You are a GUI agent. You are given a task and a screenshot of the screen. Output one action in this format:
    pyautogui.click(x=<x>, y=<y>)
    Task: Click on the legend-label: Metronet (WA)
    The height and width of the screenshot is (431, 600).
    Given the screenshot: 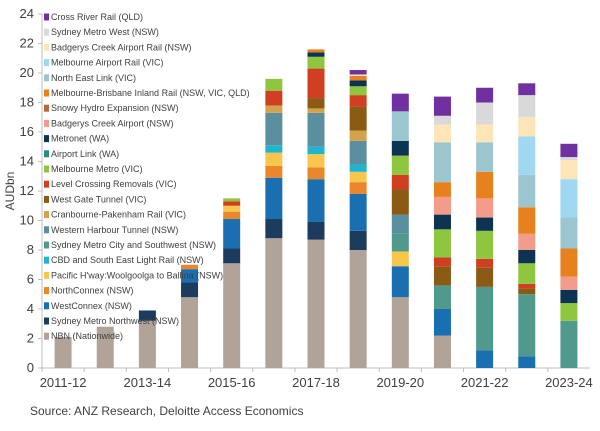 What is the action you would take?
    pyautogui.click(x=80, y=139)
    